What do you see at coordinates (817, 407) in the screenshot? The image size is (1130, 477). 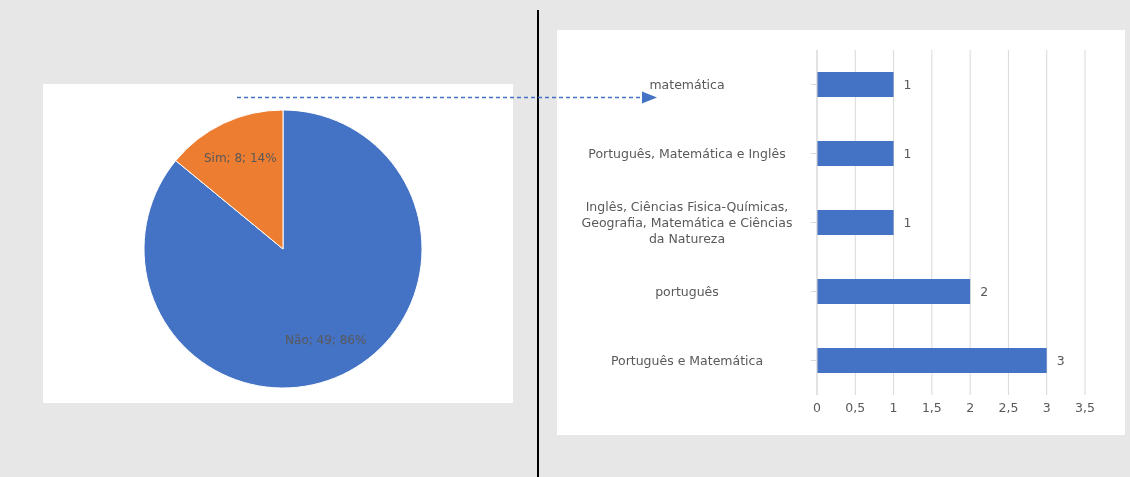 I see `x-tick-label: 0` at bounding box center [817, 407].